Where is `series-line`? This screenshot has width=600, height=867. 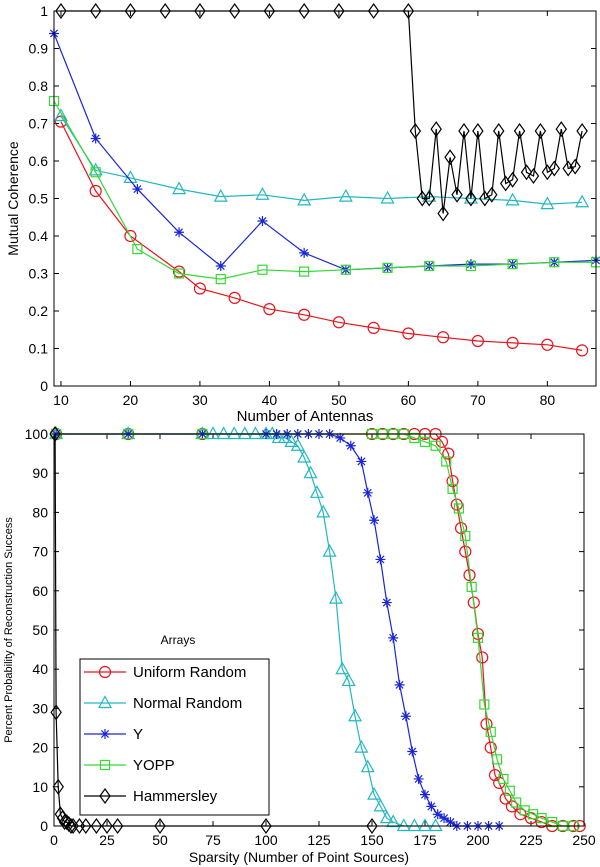
series-line is located at coordinates (321, 160).